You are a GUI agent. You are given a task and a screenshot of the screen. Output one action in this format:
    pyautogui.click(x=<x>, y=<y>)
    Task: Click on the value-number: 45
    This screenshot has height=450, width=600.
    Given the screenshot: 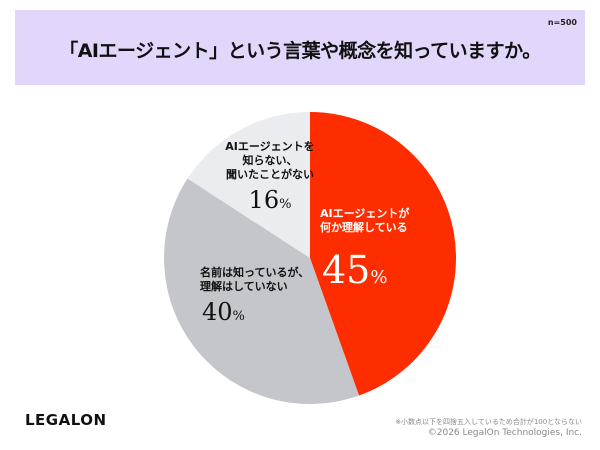 What is the action you would take?
    pyautogui.click(x=346, y=270)
    